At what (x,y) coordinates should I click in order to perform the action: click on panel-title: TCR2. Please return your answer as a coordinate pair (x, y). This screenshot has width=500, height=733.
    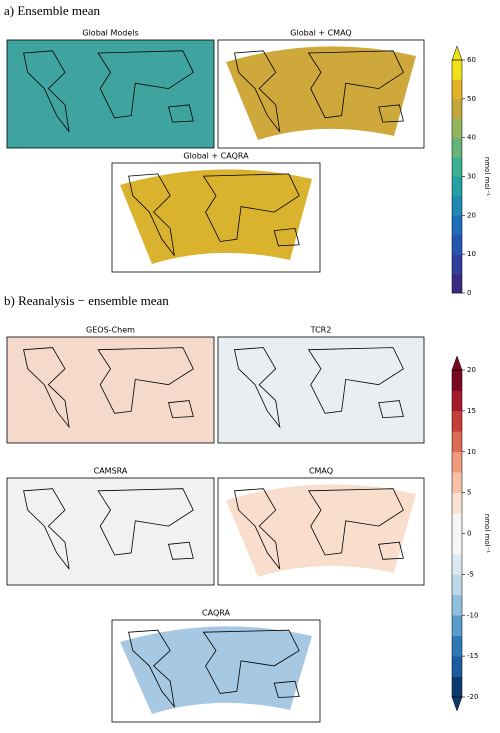
    Looking at the image, I should click on (321, 330).